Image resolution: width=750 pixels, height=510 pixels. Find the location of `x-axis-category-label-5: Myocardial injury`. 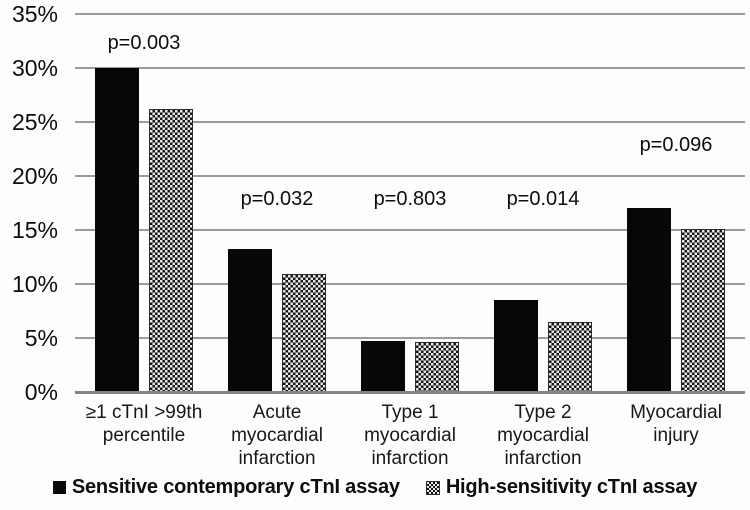

x-axis-category-label-5: Myocardial injury is located at coordinates (676, 424).